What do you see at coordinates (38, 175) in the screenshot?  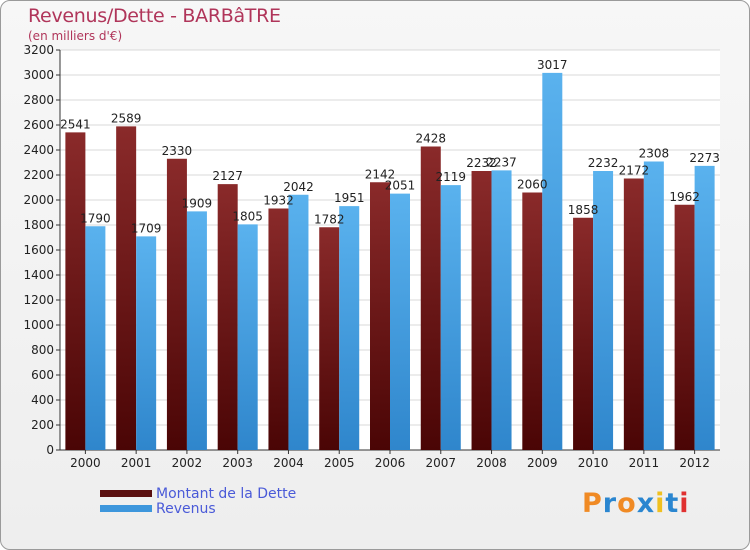 I see `y-tick-label: 2200` at bounding box center [38, 175].